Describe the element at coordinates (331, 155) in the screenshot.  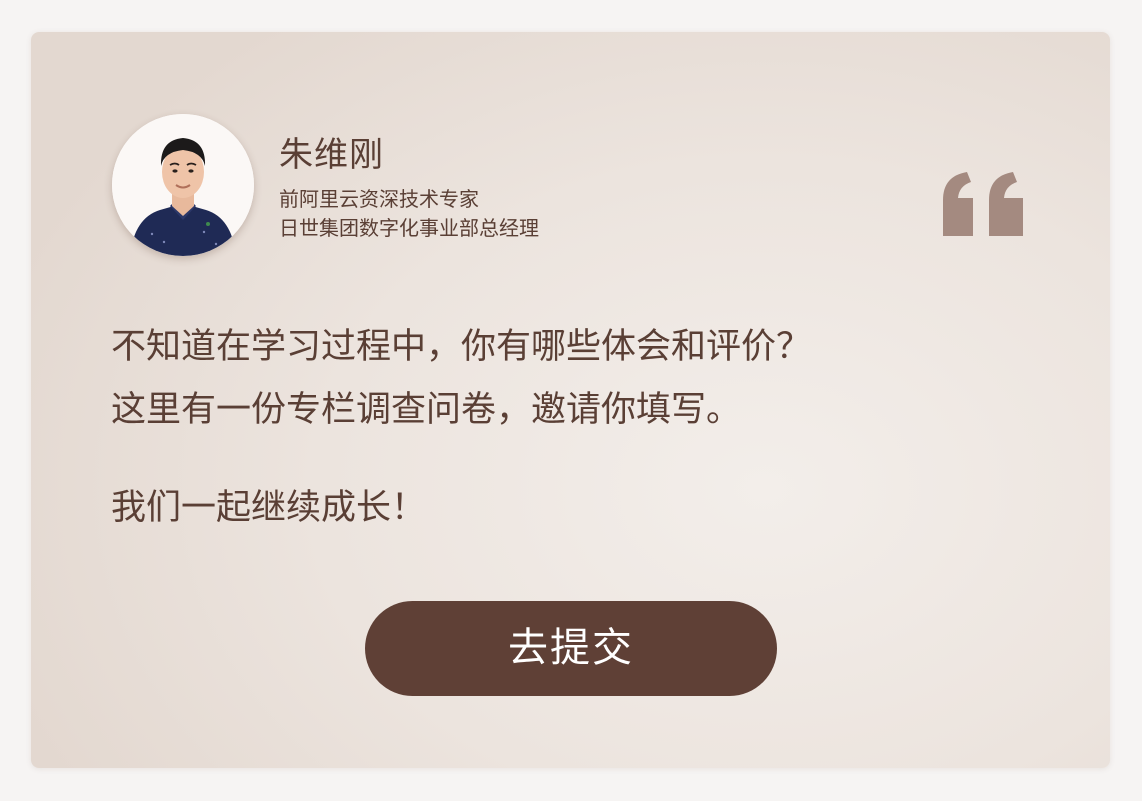
I see `author-name: 朱维刚` at that location.